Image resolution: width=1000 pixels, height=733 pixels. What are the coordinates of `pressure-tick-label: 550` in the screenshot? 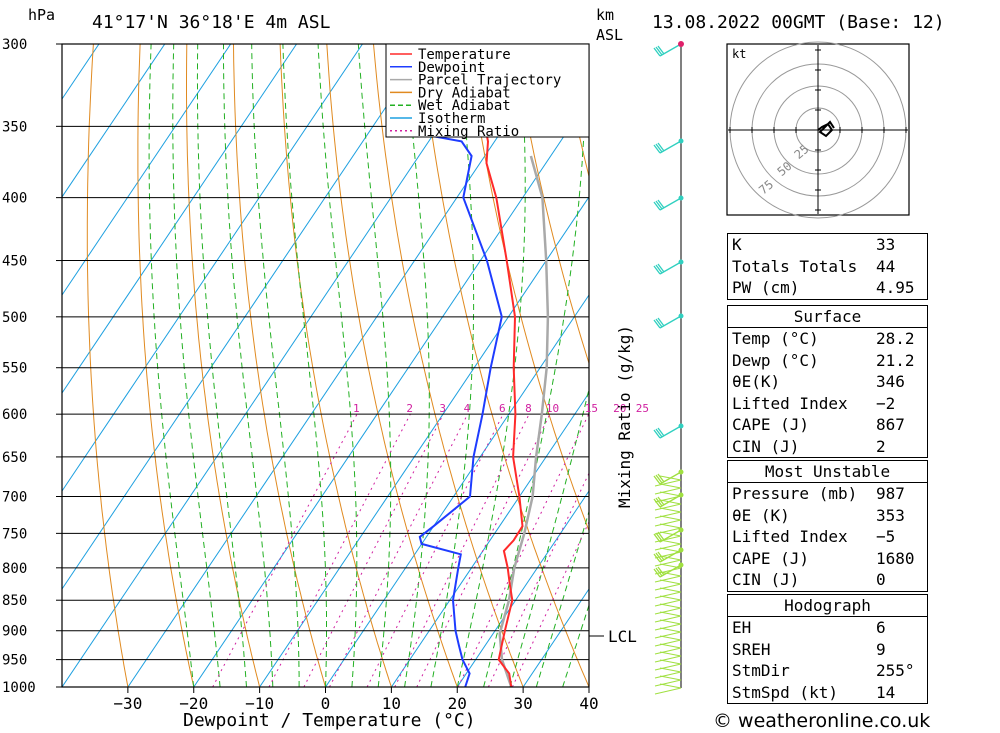 It's located at (14, 369).